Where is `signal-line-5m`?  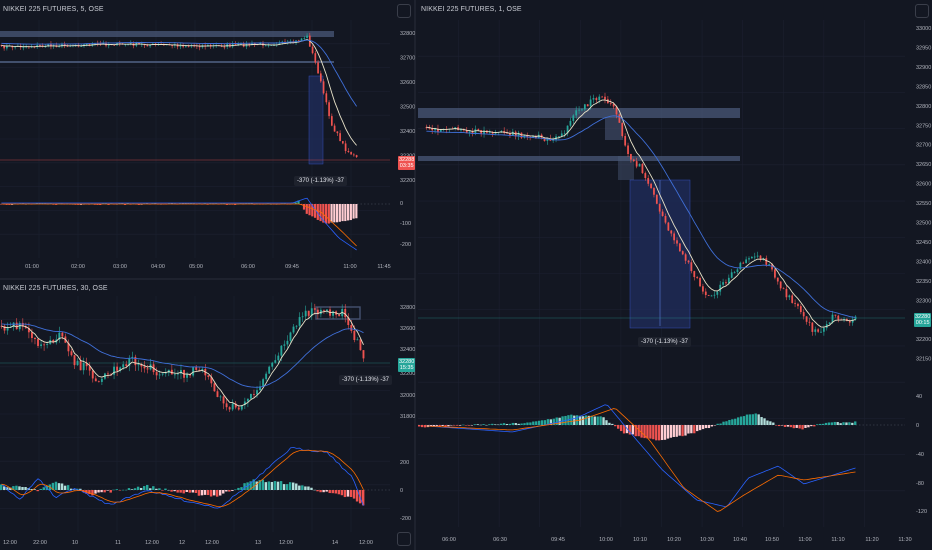
signal-line-5m is located at coordinates (179, 225).